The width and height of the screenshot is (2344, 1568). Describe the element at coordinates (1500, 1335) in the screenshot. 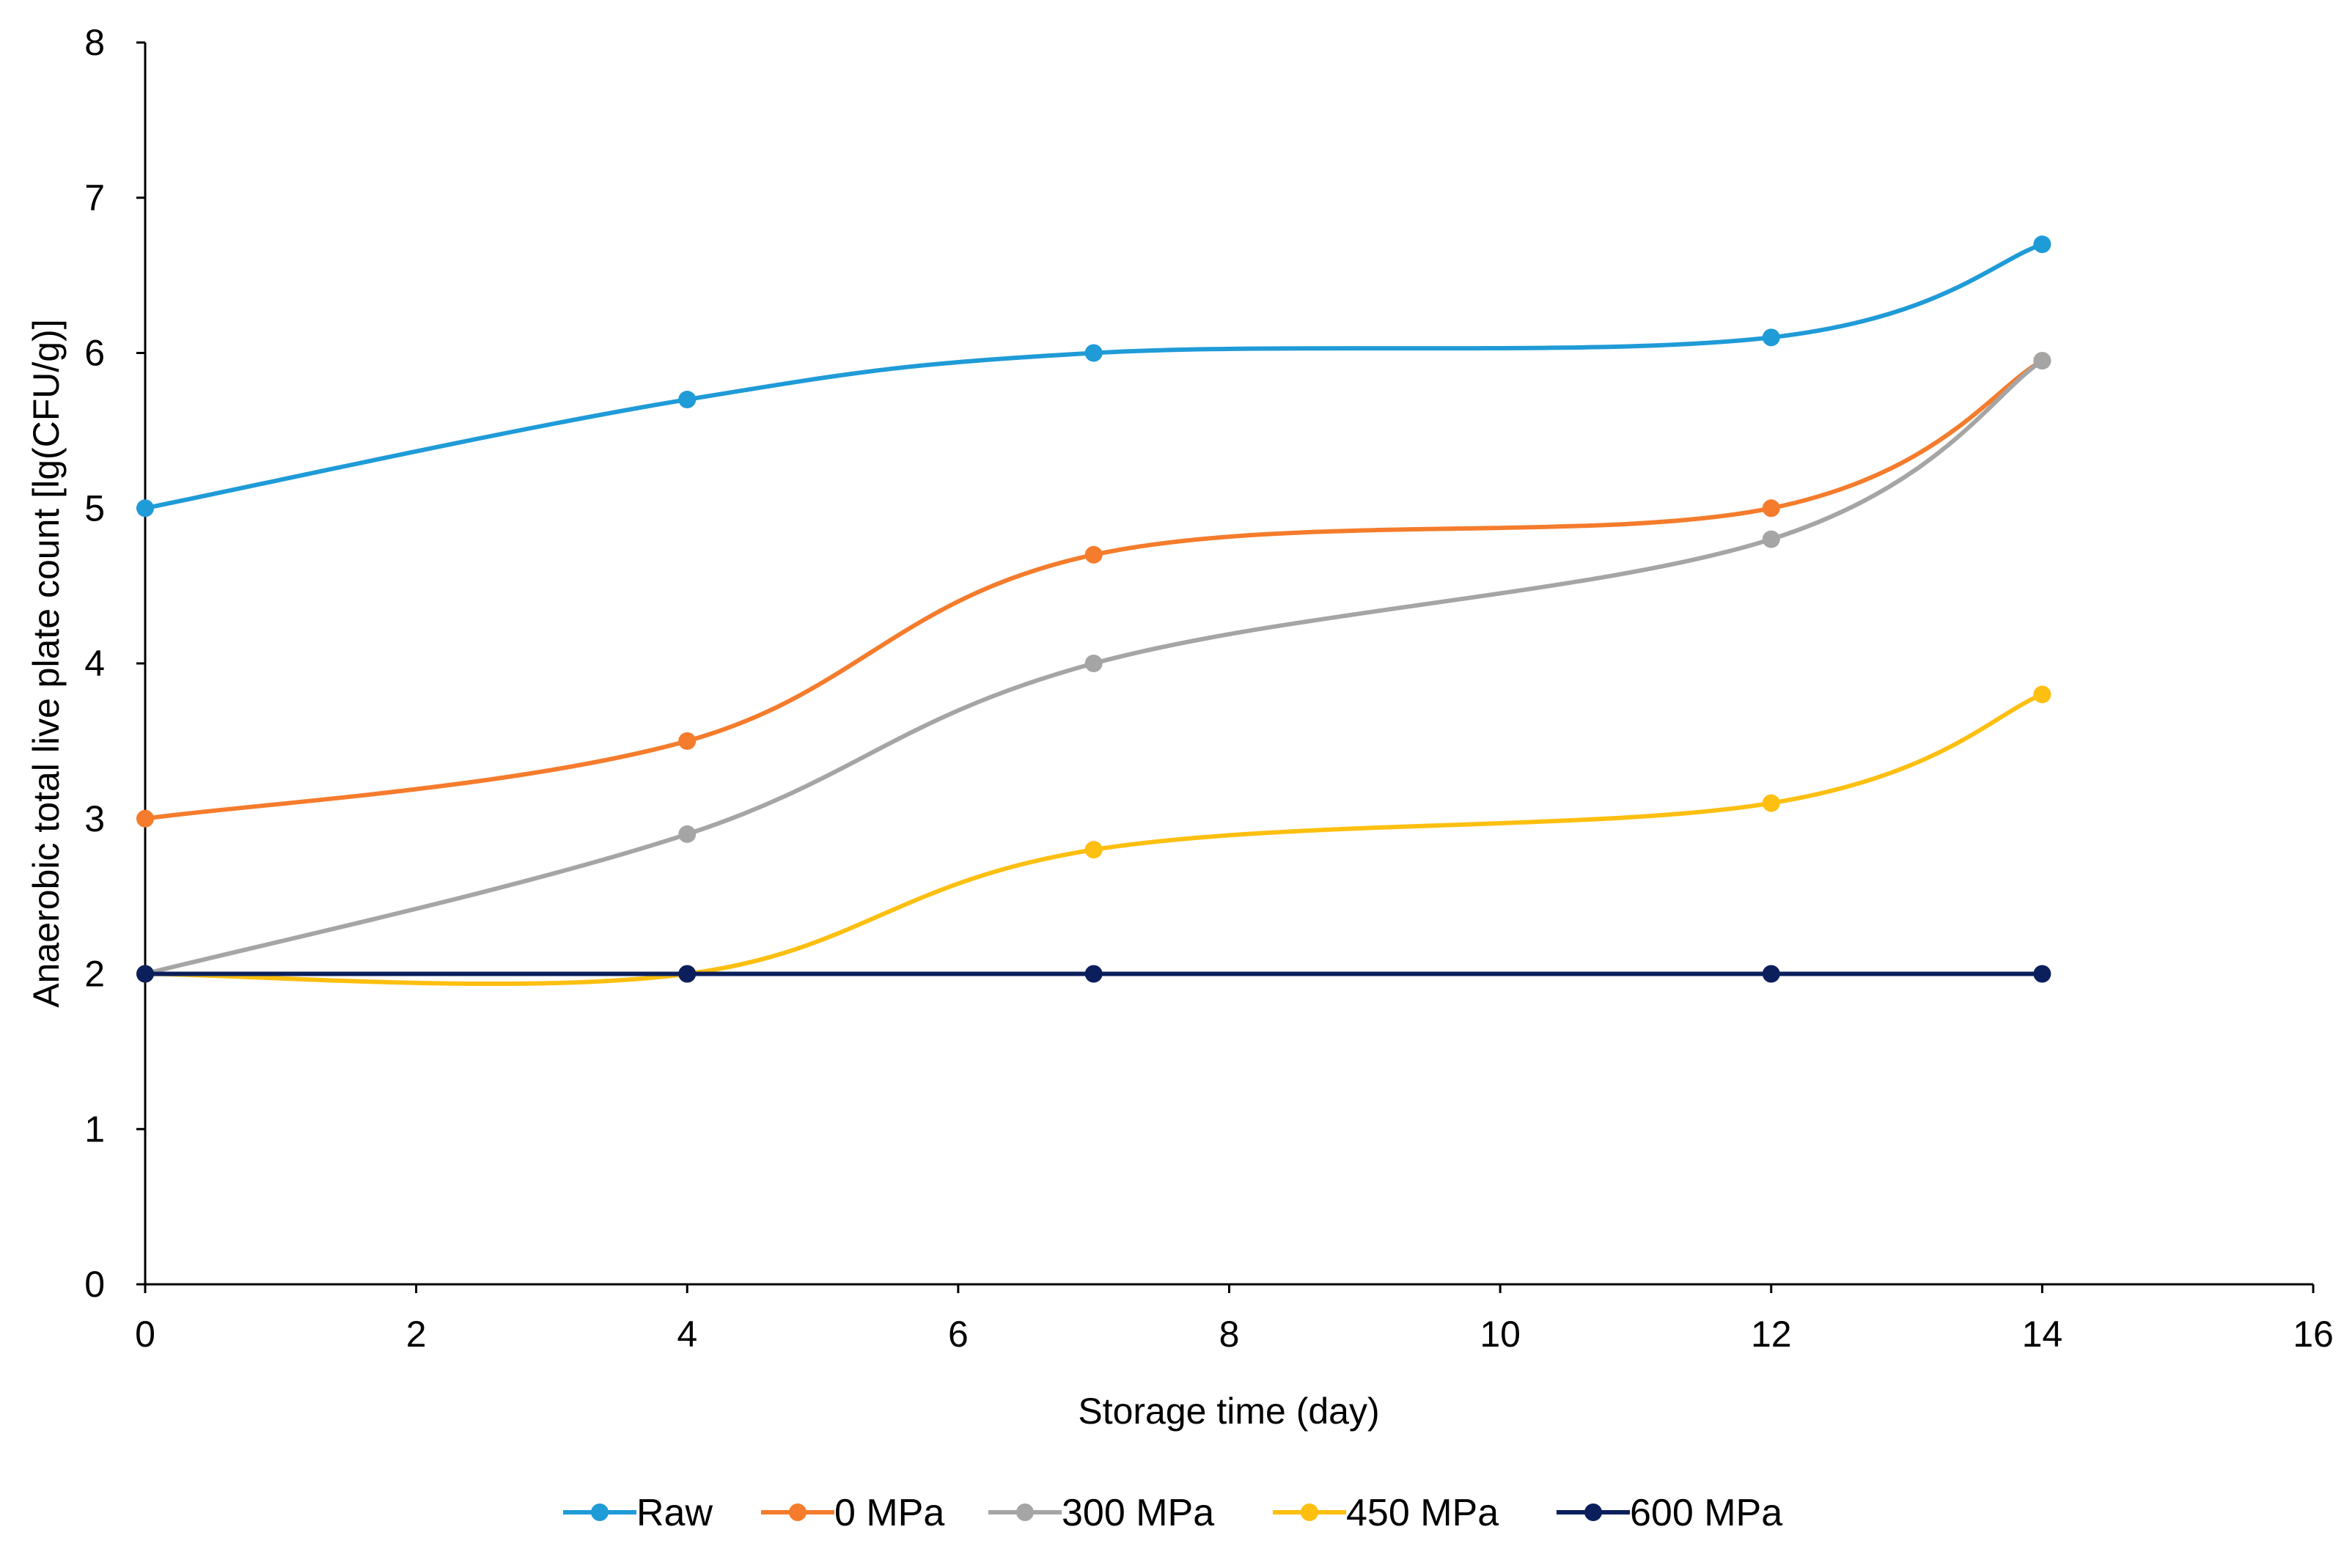

I see `x-tick-label: 10` at that location.